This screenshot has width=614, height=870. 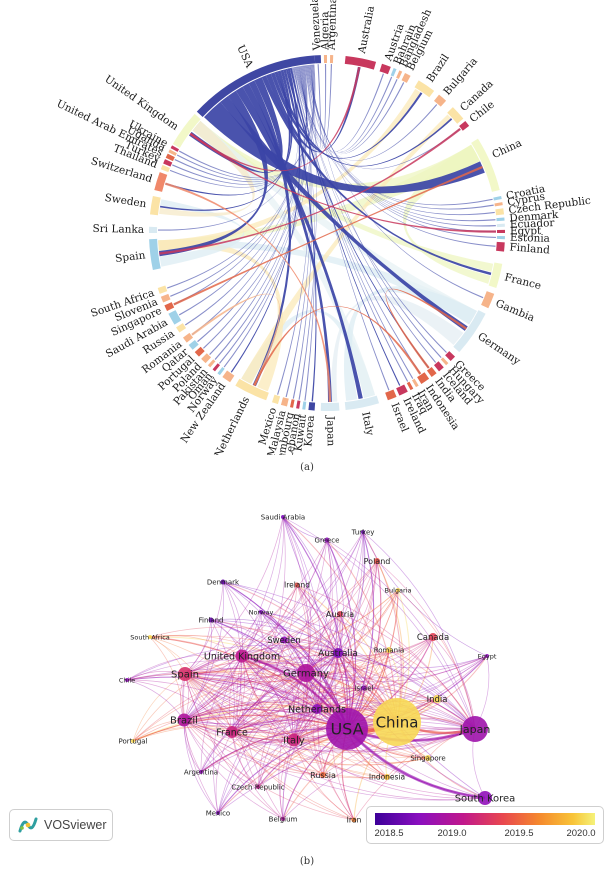 What do you see at coordinates (485, 825) in the screenshot?
I see `year-color-legend: 2018.5 2019.0 2019.5 2020.0` at bounding box center [485, 825].